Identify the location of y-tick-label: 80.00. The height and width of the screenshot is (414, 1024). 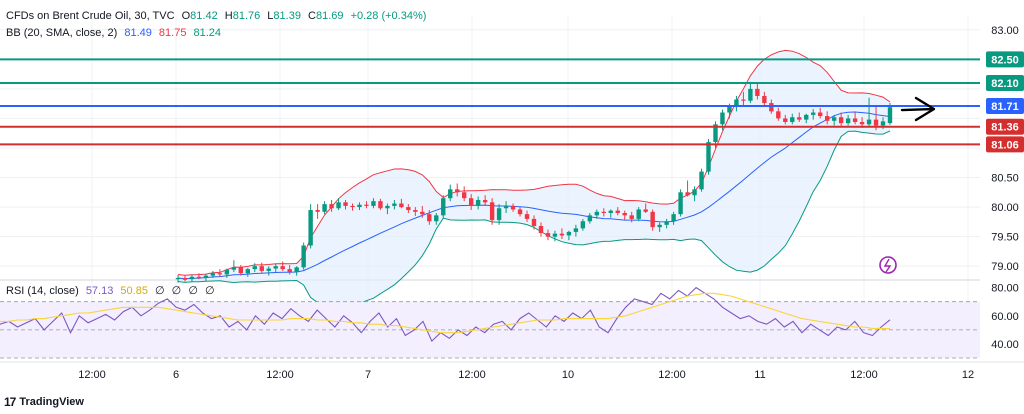
(1005, 208).